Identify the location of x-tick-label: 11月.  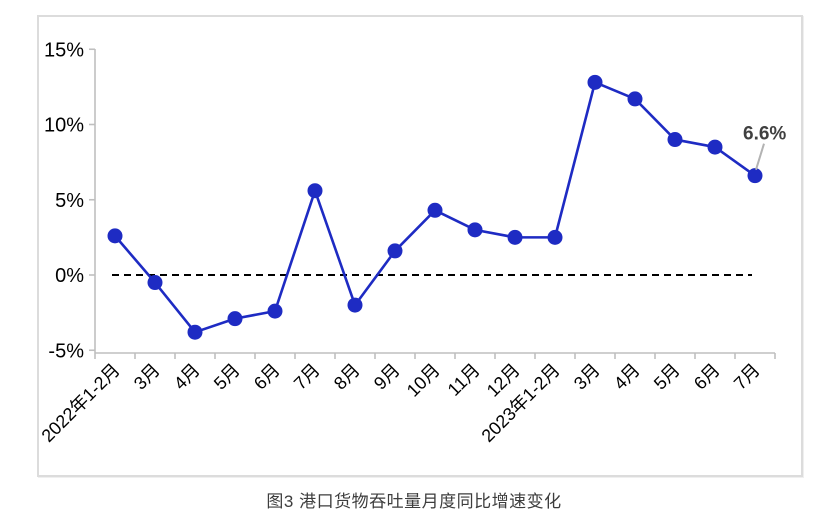
(464, 380).